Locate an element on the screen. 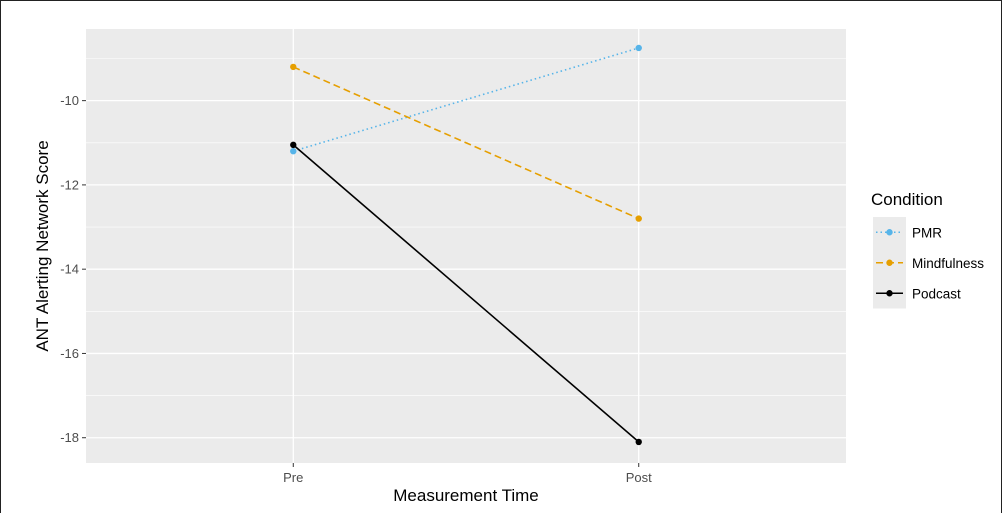 The height and width of the screenshot is (514, 1002). y-tick-label: -14 is located at coordinates (69, 269).